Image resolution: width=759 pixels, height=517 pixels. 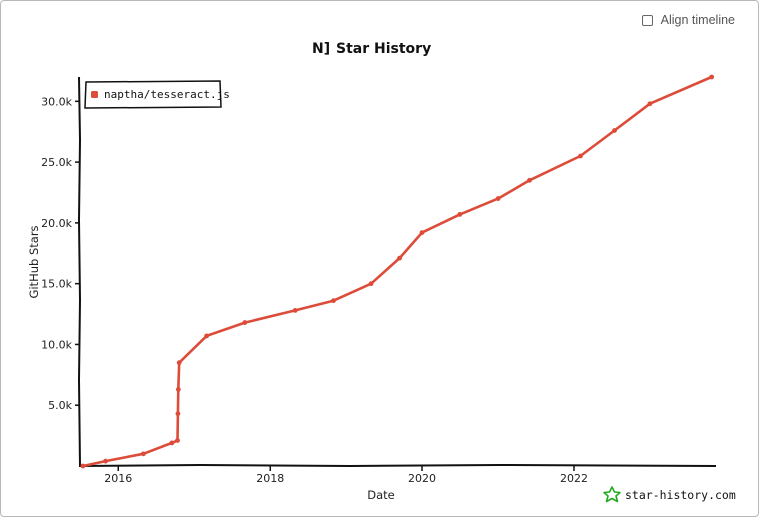 What do you see at coordinates (56, 223) in the screenshot?
I see `y-tick-label: 20.0k` at bounding box center [56, 223].